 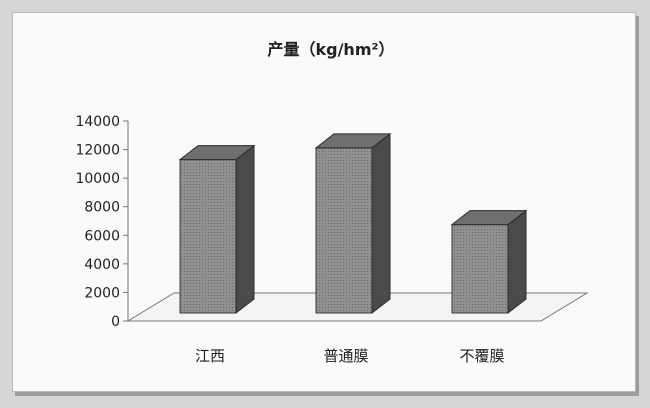 I want to click on y-tick-label: 2000, so click(x=102, y=293).